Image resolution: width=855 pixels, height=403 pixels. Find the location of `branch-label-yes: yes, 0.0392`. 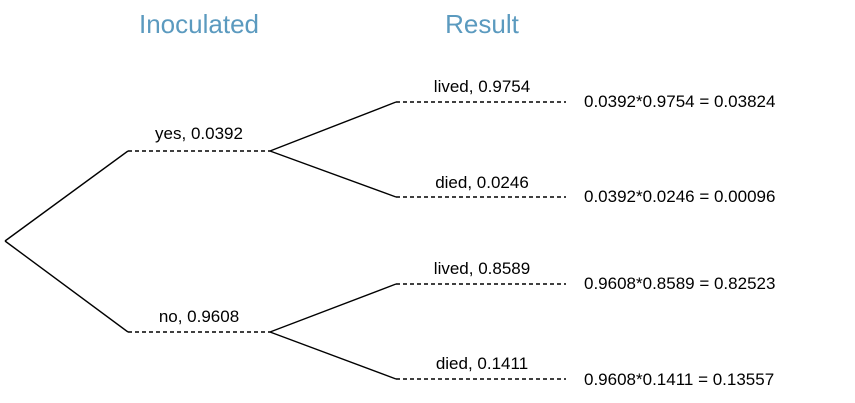

branch-label-yes: yes, 0.0392 is located at coordinates (199, 133).